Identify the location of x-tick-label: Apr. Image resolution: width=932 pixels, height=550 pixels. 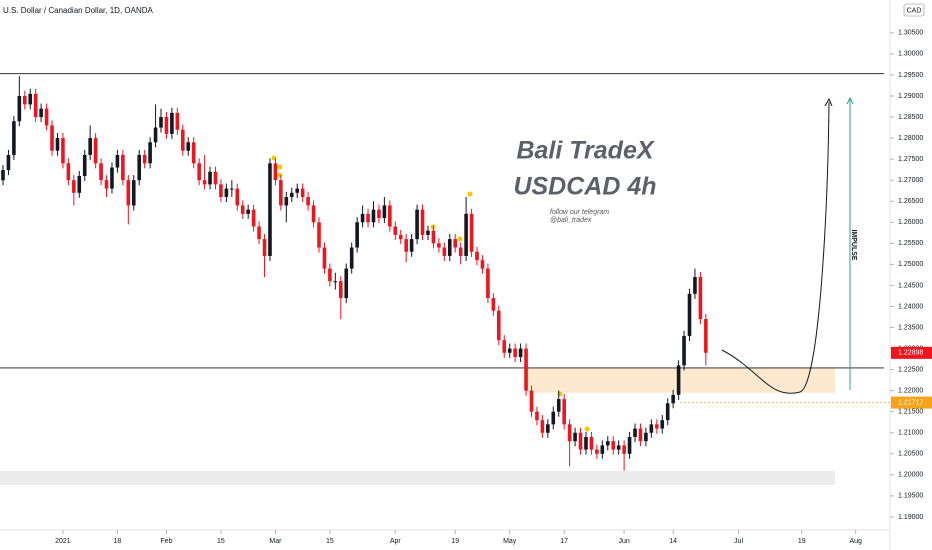
(396, 541).